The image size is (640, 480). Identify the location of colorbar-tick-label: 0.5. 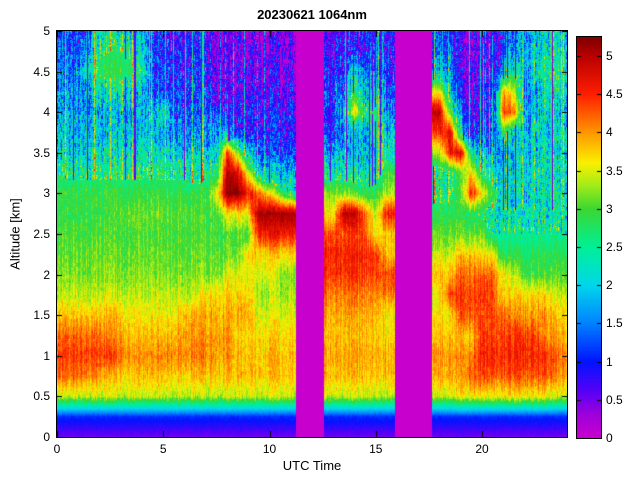
(614, 399).